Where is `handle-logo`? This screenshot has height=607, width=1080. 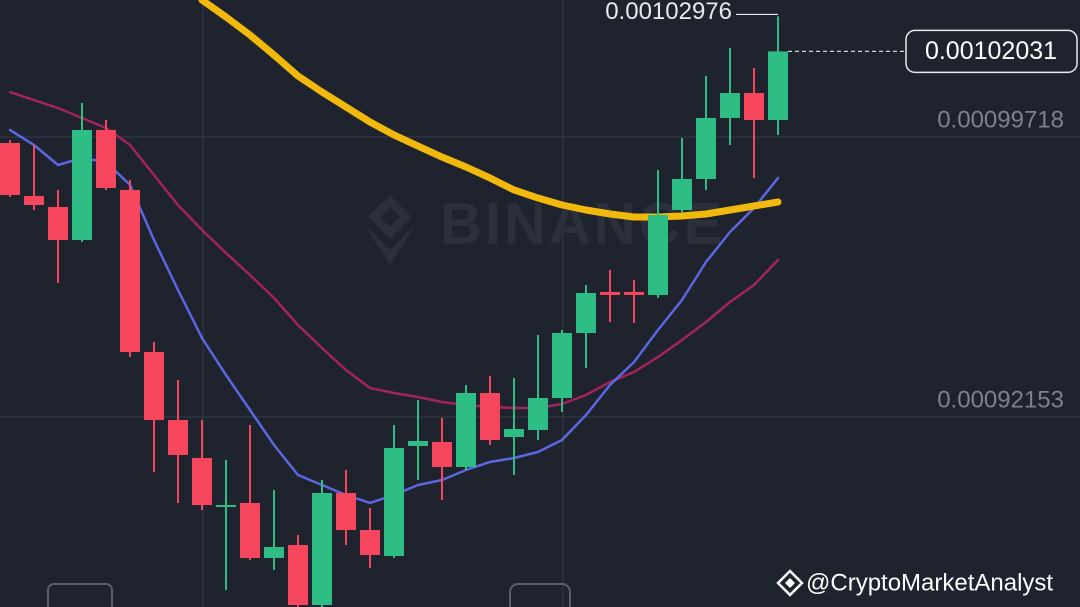
handle-logo is located at coordinates (790, 583).